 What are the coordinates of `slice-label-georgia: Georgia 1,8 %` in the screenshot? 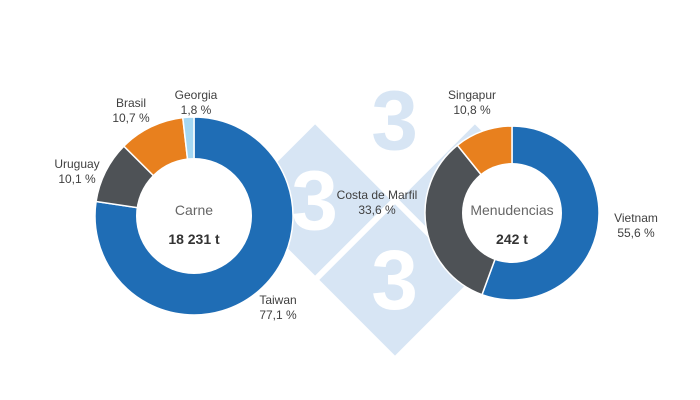 It's located at (196, 103).